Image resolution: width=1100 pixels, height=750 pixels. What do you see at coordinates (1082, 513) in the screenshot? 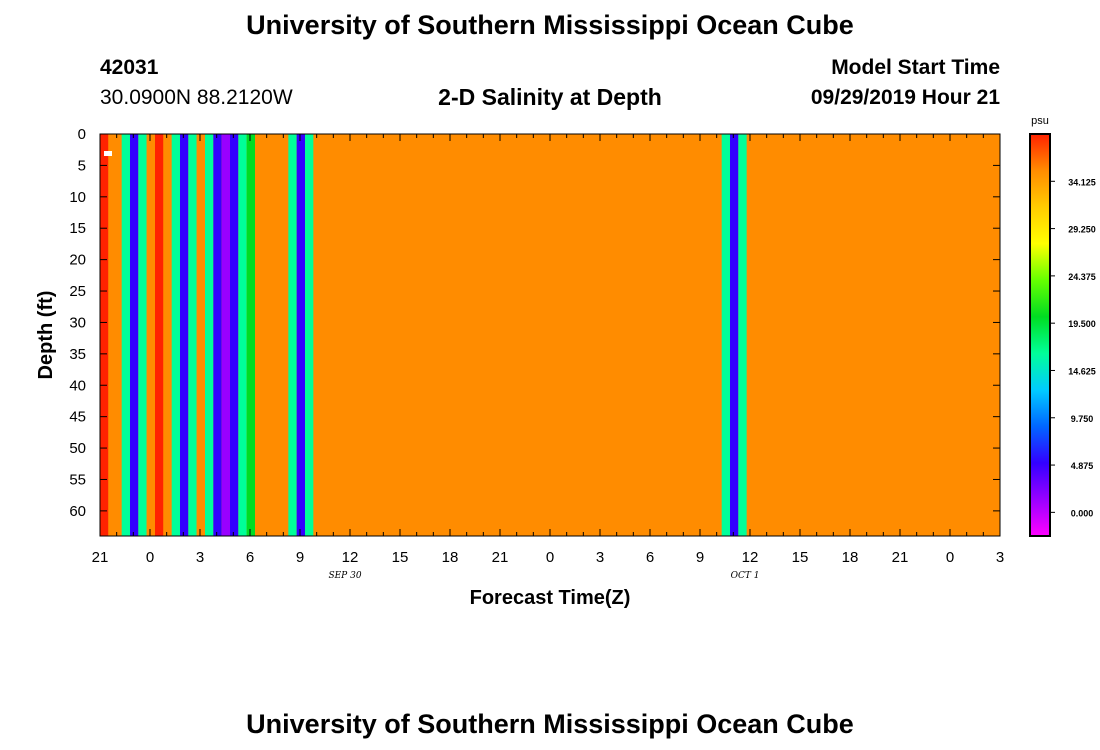
I see `colorbar-tick-label: 0.000` at bounding box center [1082, 513].